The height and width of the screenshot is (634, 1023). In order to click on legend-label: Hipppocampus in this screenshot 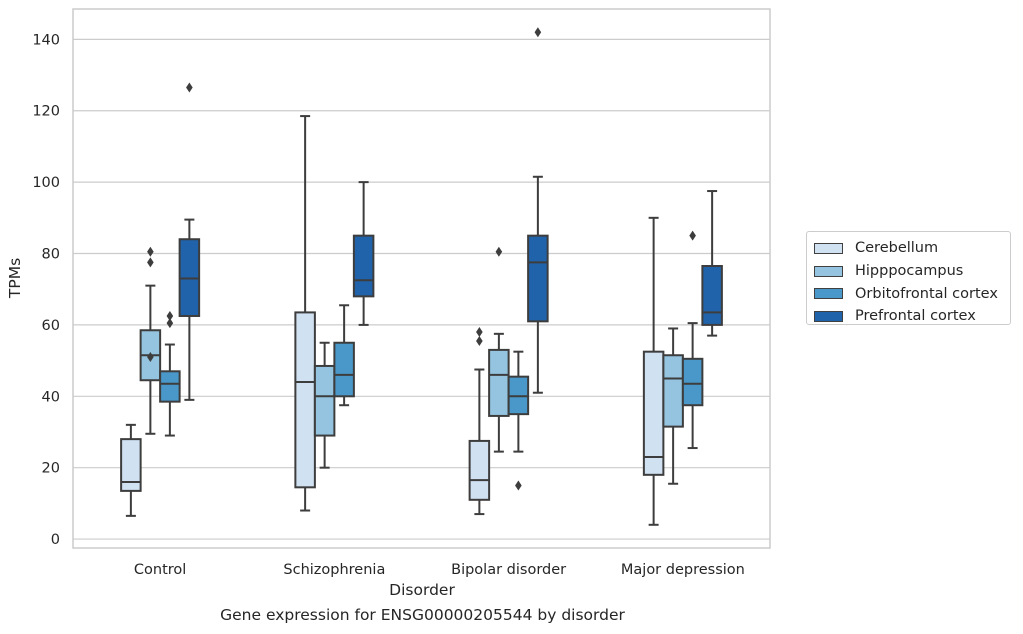, I will do `click(909, 271)`.